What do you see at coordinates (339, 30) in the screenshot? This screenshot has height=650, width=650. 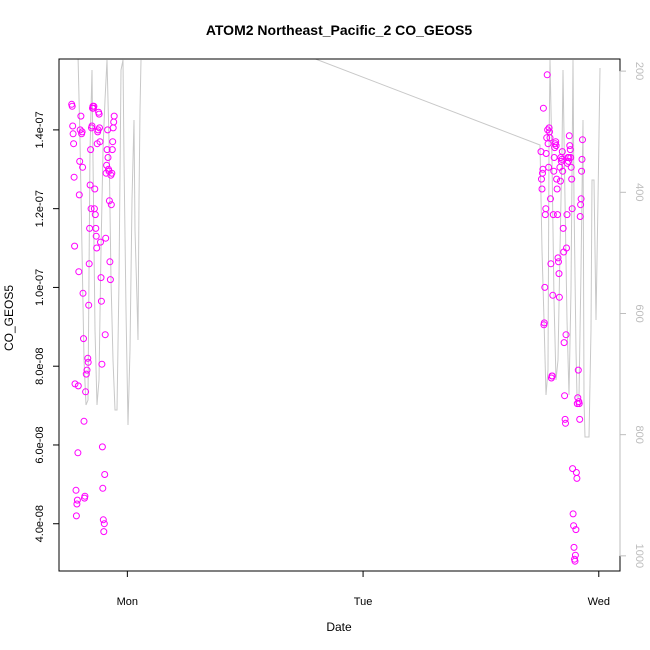 I see `chart-title: ATOM2 Northeast_Pacific_2 CO_GEOS5` at bounding box center [339, 30].